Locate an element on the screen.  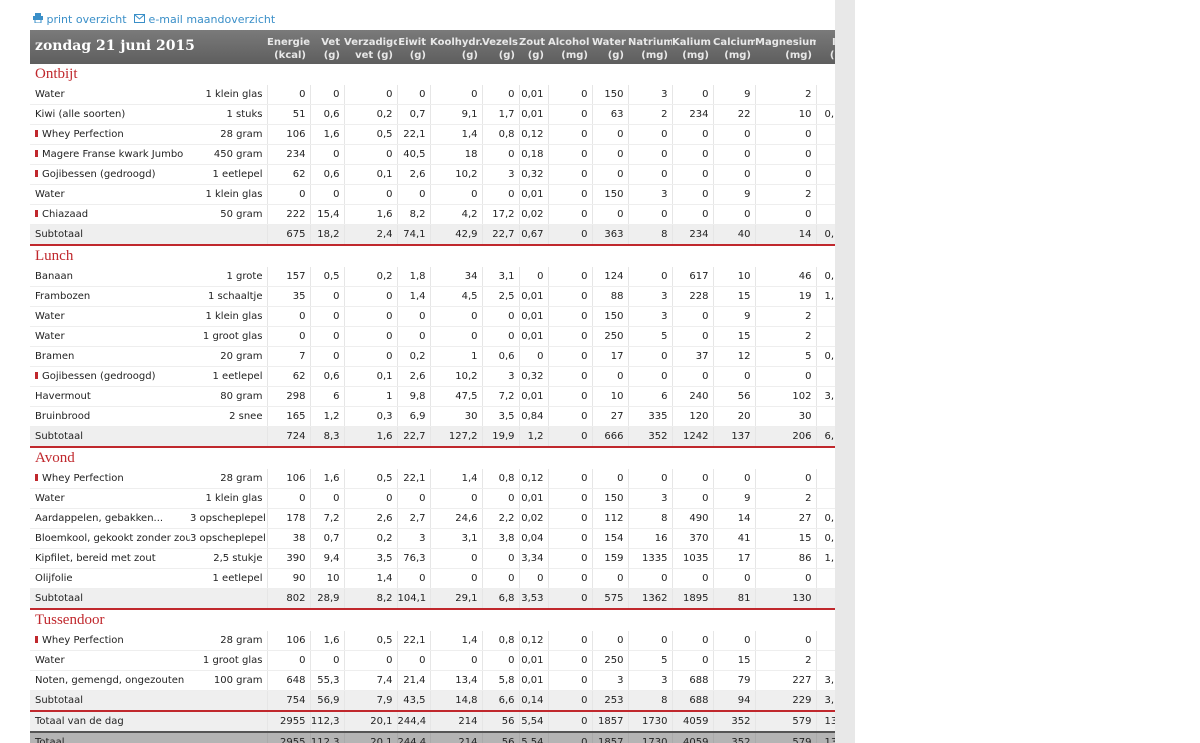
column-header: Zout (g) is located at coordinates (533, 47).